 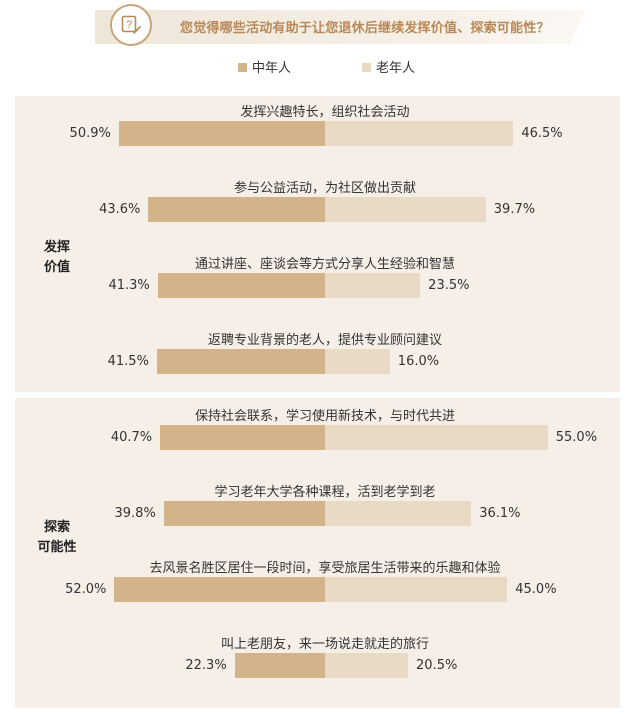 I want to click on legend-swatch-elderly, so click(x=366, y=67).